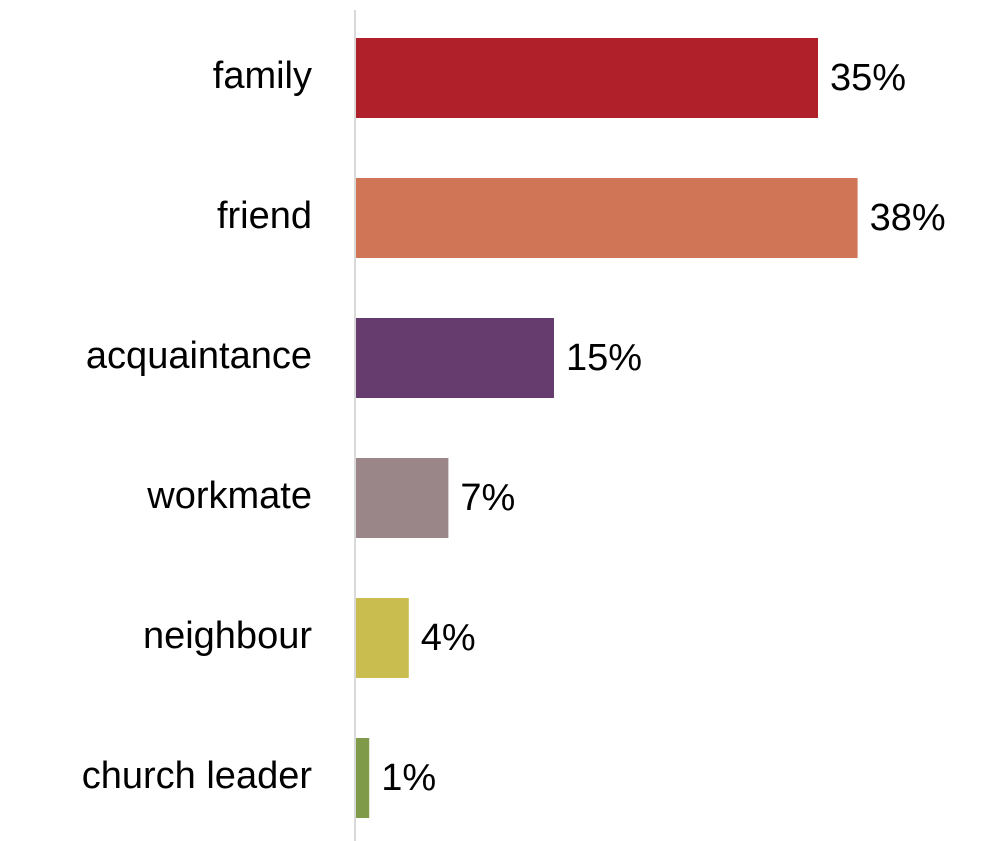 The width and height of the screenshot is (995, 841). I want to click on value-label: 1%, so click(408, 778).